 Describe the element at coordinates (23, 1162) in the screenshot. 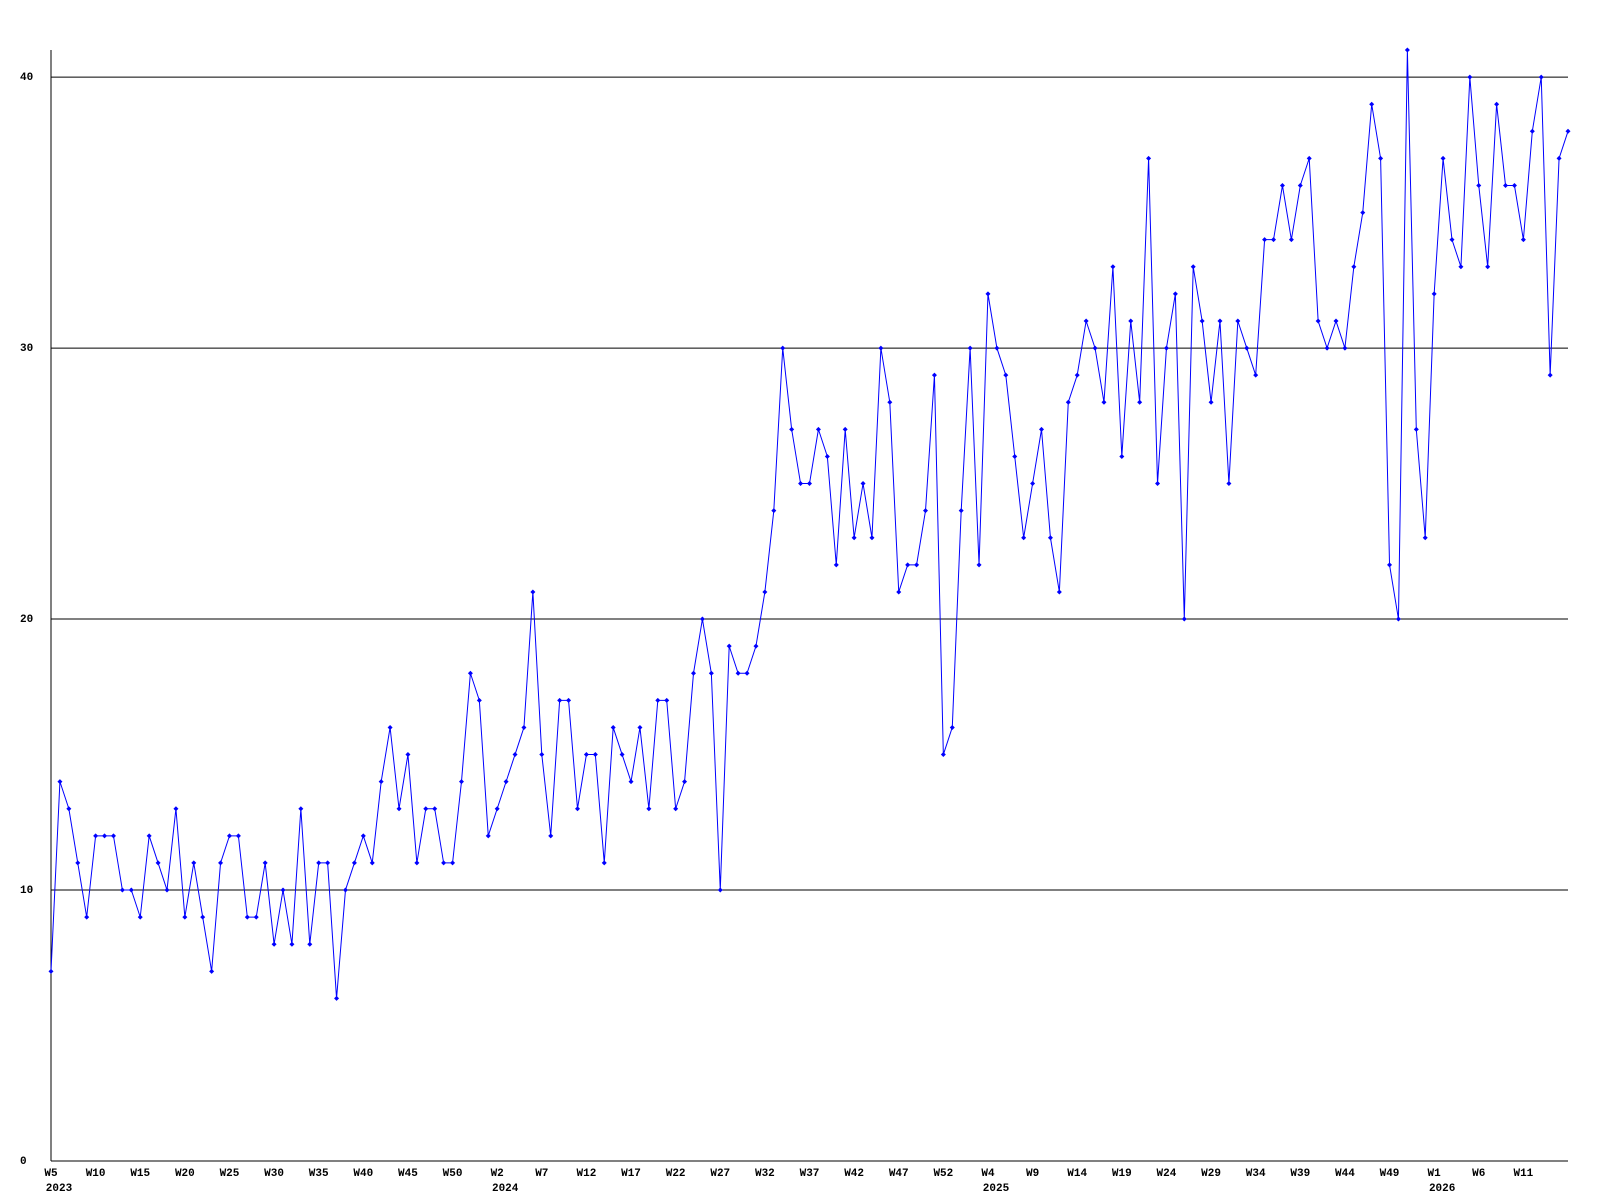

I see `y-tick-label: 0` at that location.